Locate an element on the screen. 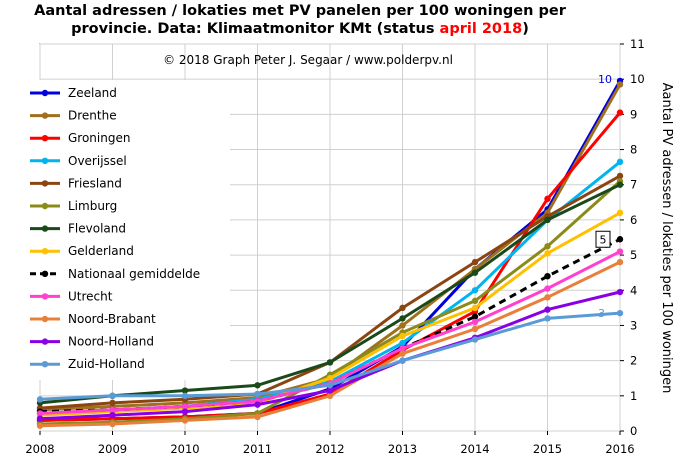  x-tick-label: 2010 is located at coordinates (184, 449).